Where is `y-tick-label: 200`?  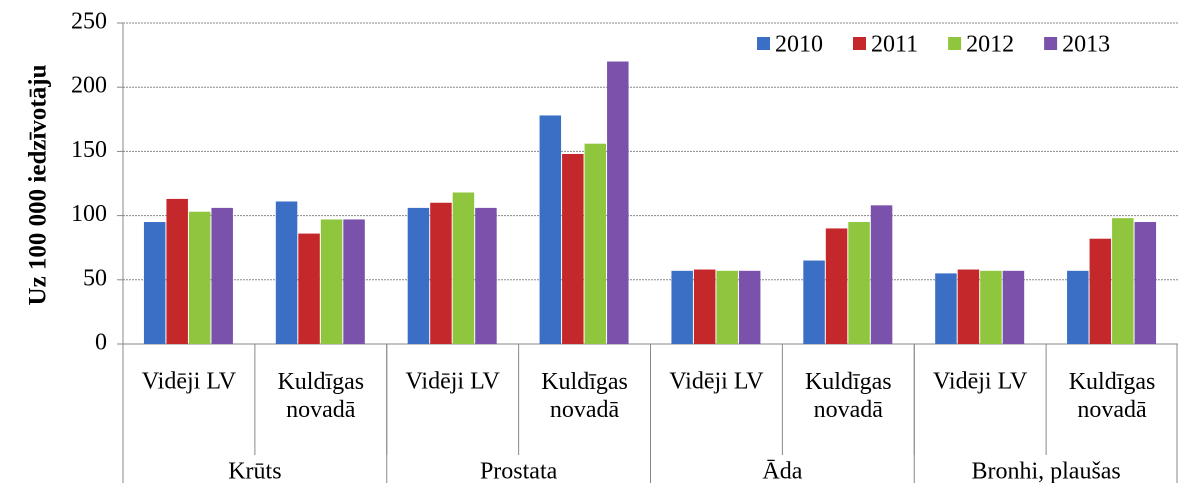 y-tick-label: 200 is located at coordinates (89, 86).